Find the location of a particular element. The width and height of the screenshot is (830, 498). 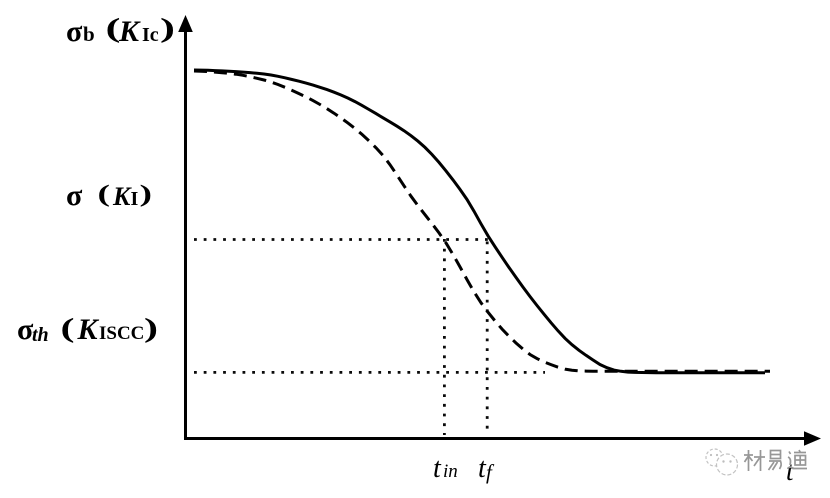

svg-text: in is located at coordinates (450, 471).